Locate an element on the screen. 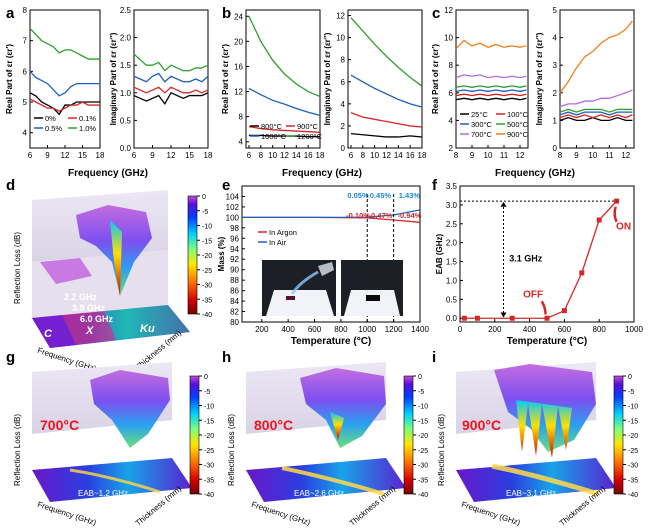 The height and width of the screenshot is (532, 650). y-axis-label: Real Part of εr (εr′) is located at coordinates (435, 79).